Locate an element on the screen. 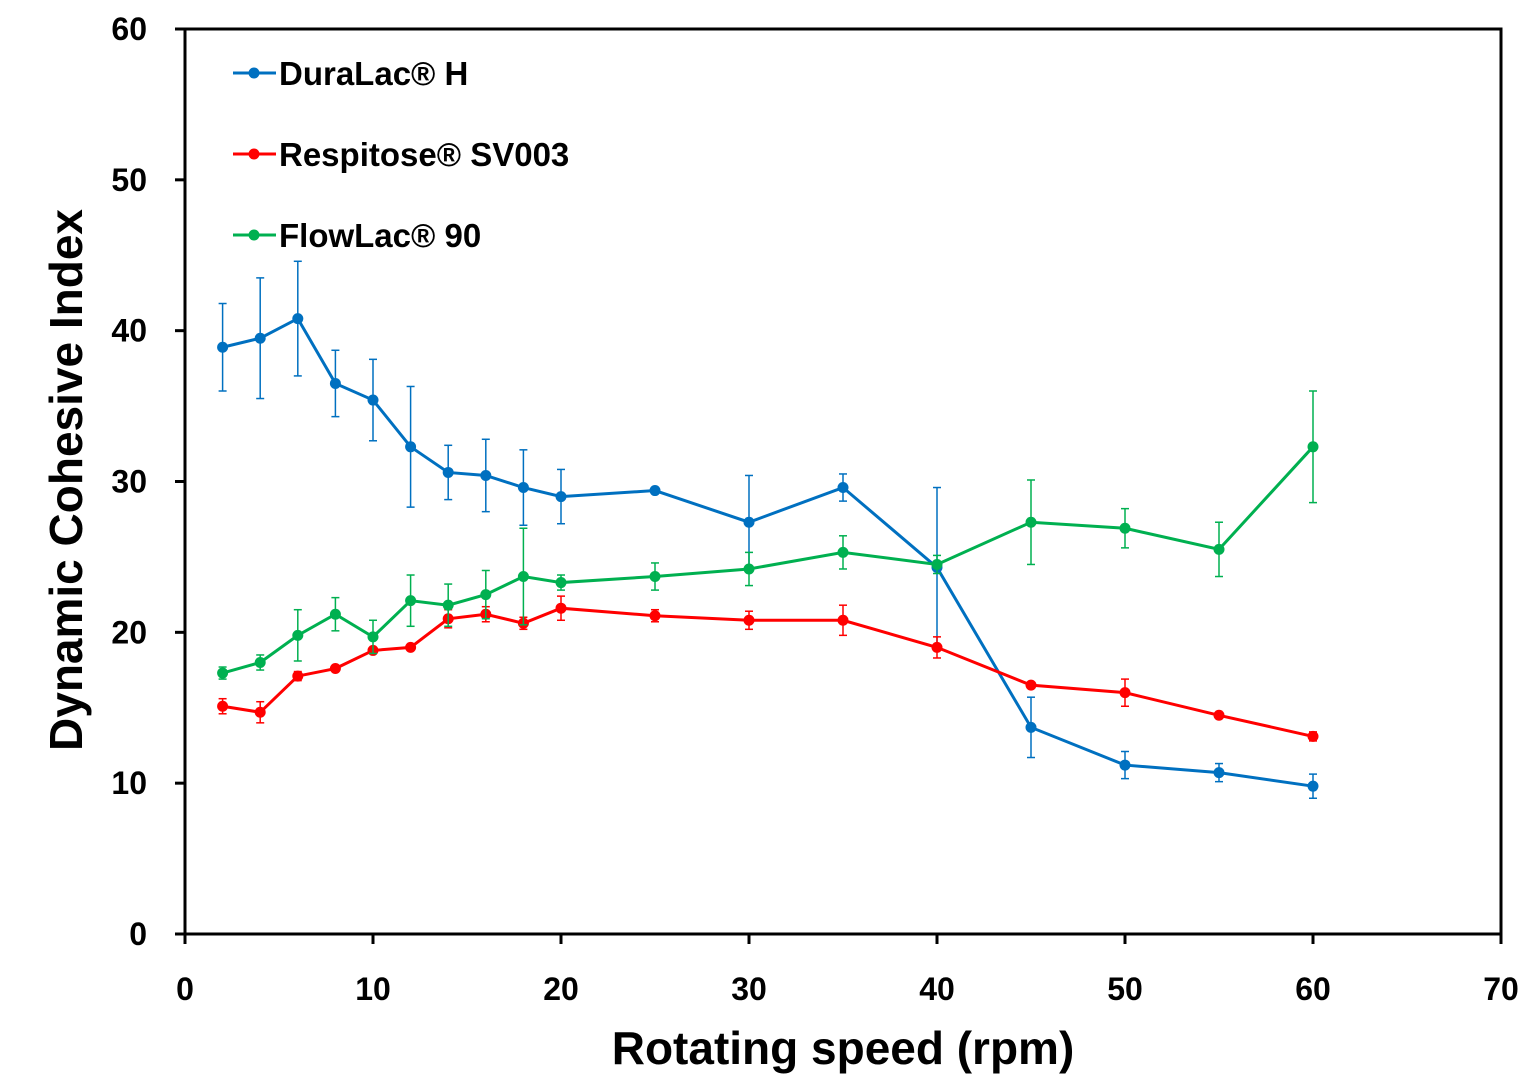  x-tick-label: 50 is located at coordinates (1125, 989).